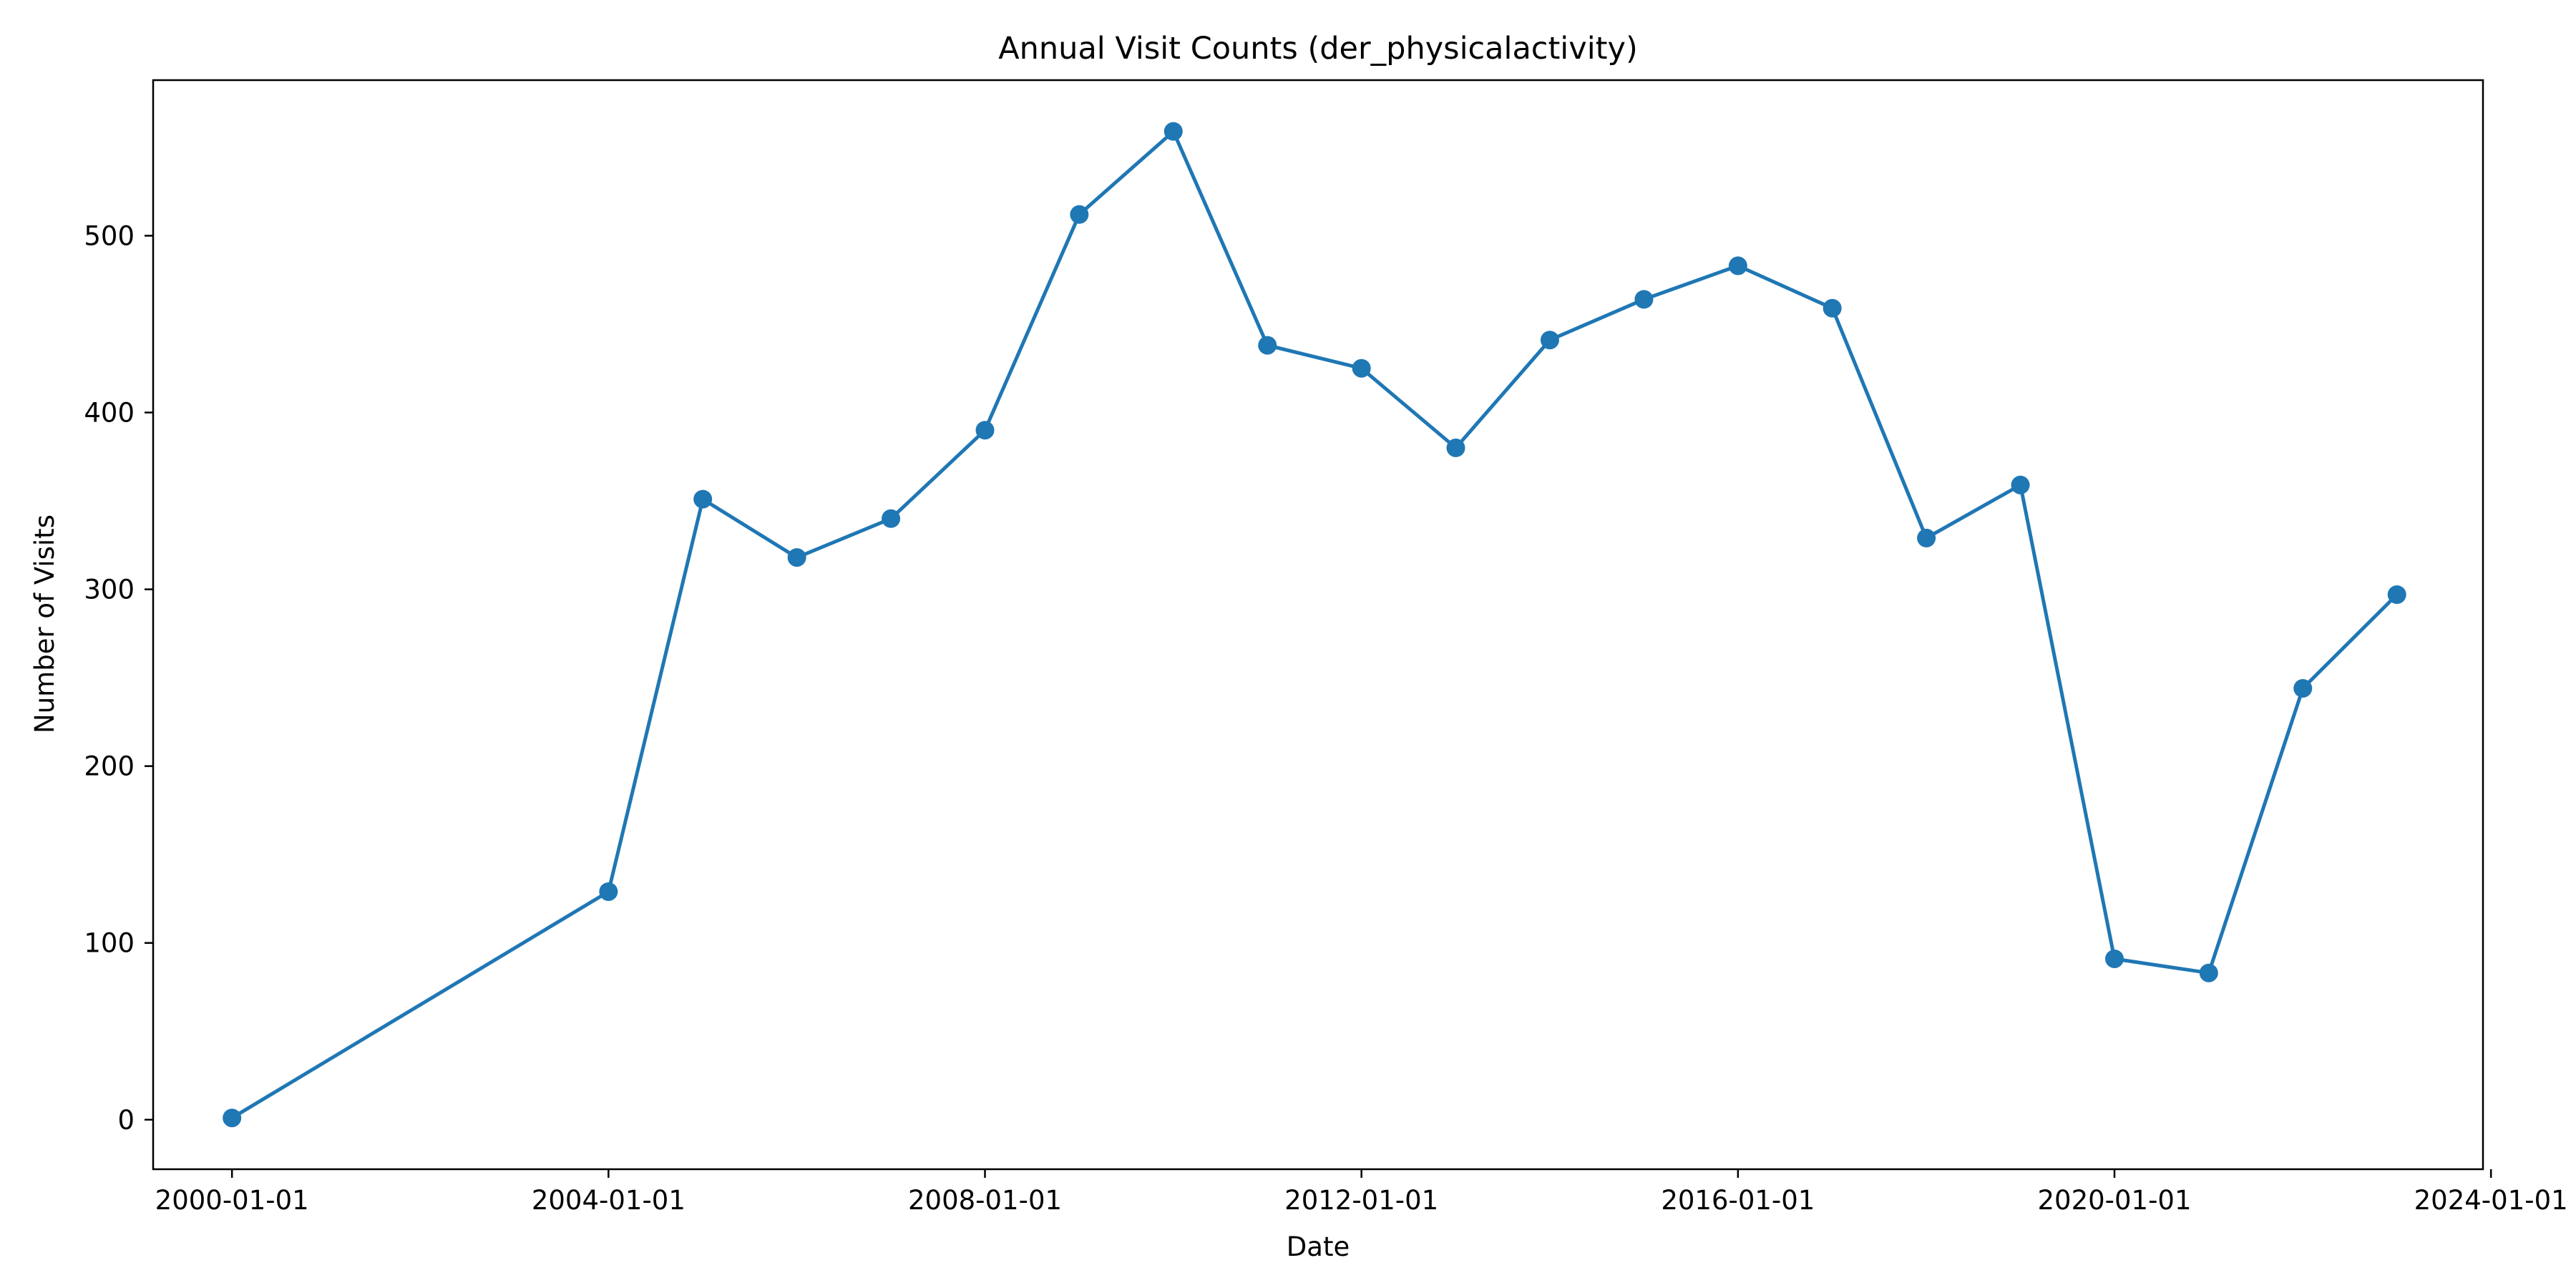 This screenshot has width=2576, height=1288. What do you see at coordinates (985, 1200) in the screenshot?
I see `x-tick-label: 2008-01-01` at bounding box center [985, 1200].